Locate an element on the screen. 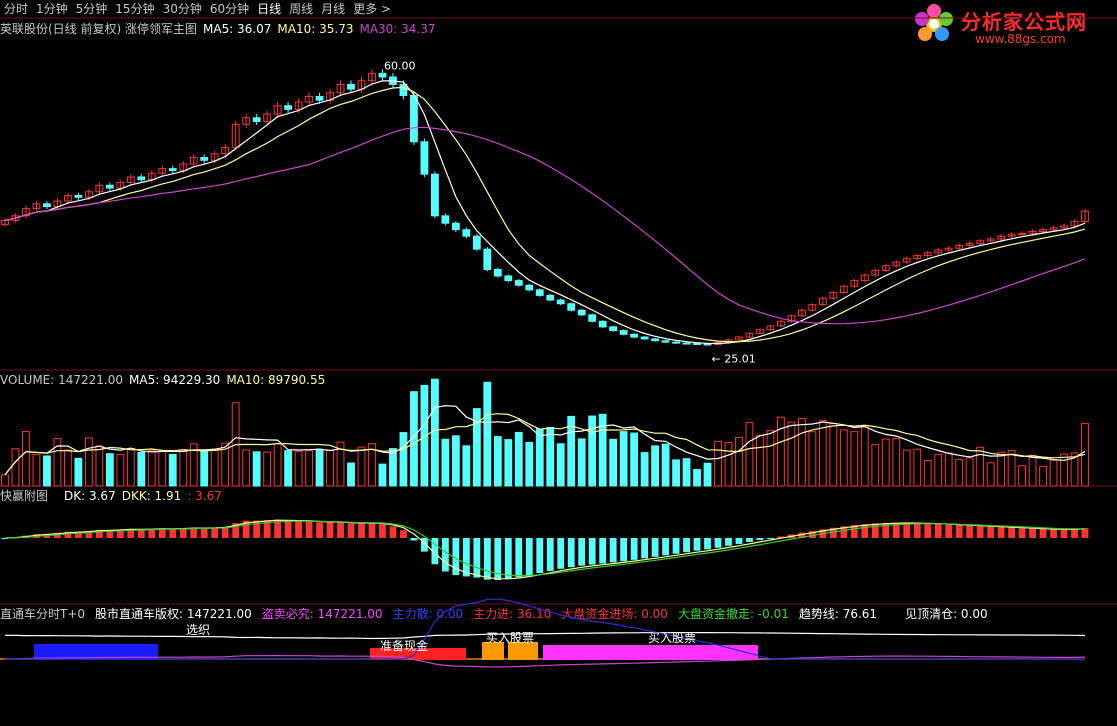 The width and height of the screenshot is (1117, 726). piracy-value: 盗卖必究: 147221.00 is located at coordinates (322, 614).